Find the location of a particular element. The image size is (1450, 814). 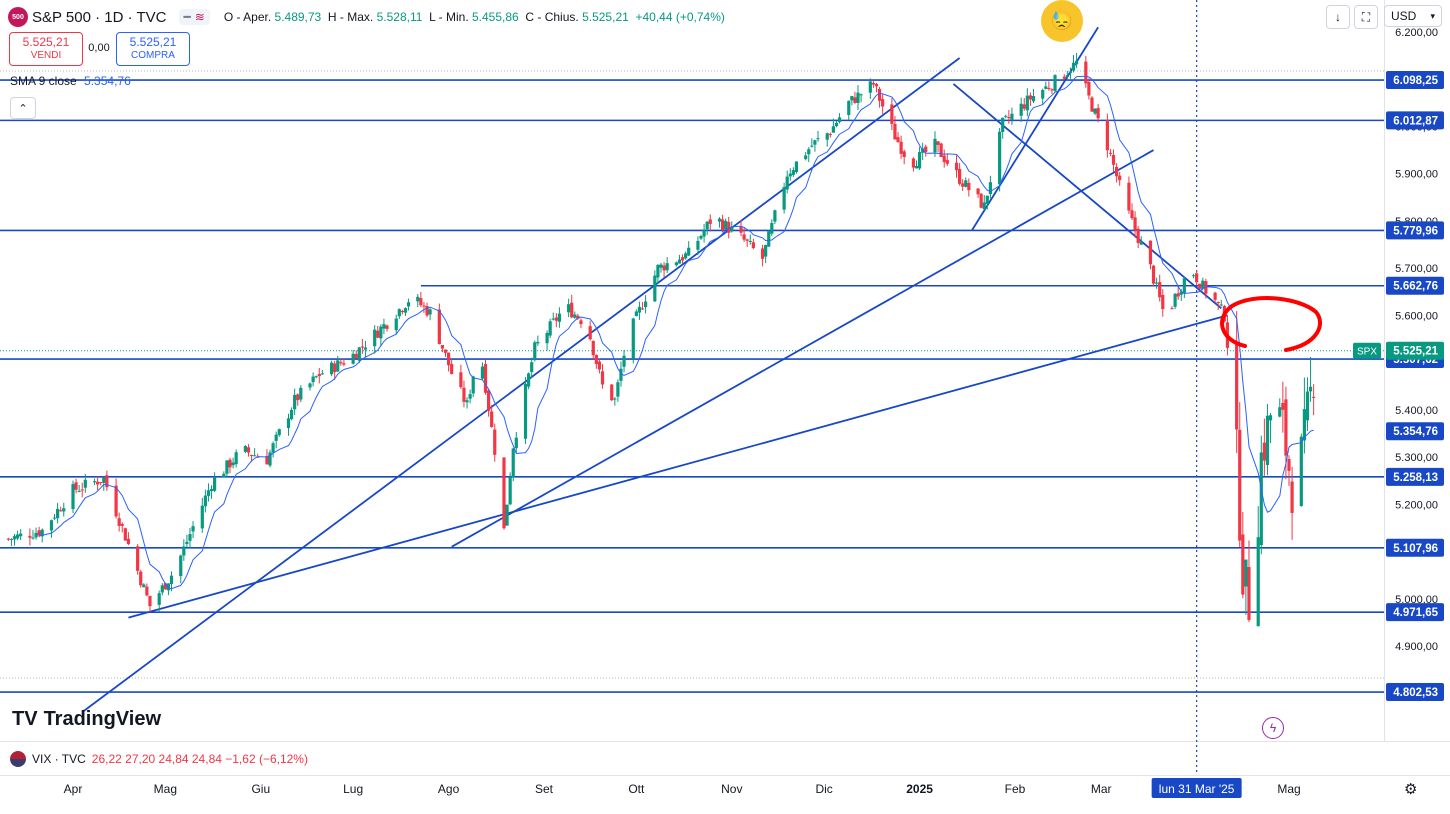

buy-button: 5.525,21 COMPRA is located at coordinates (153, 49).